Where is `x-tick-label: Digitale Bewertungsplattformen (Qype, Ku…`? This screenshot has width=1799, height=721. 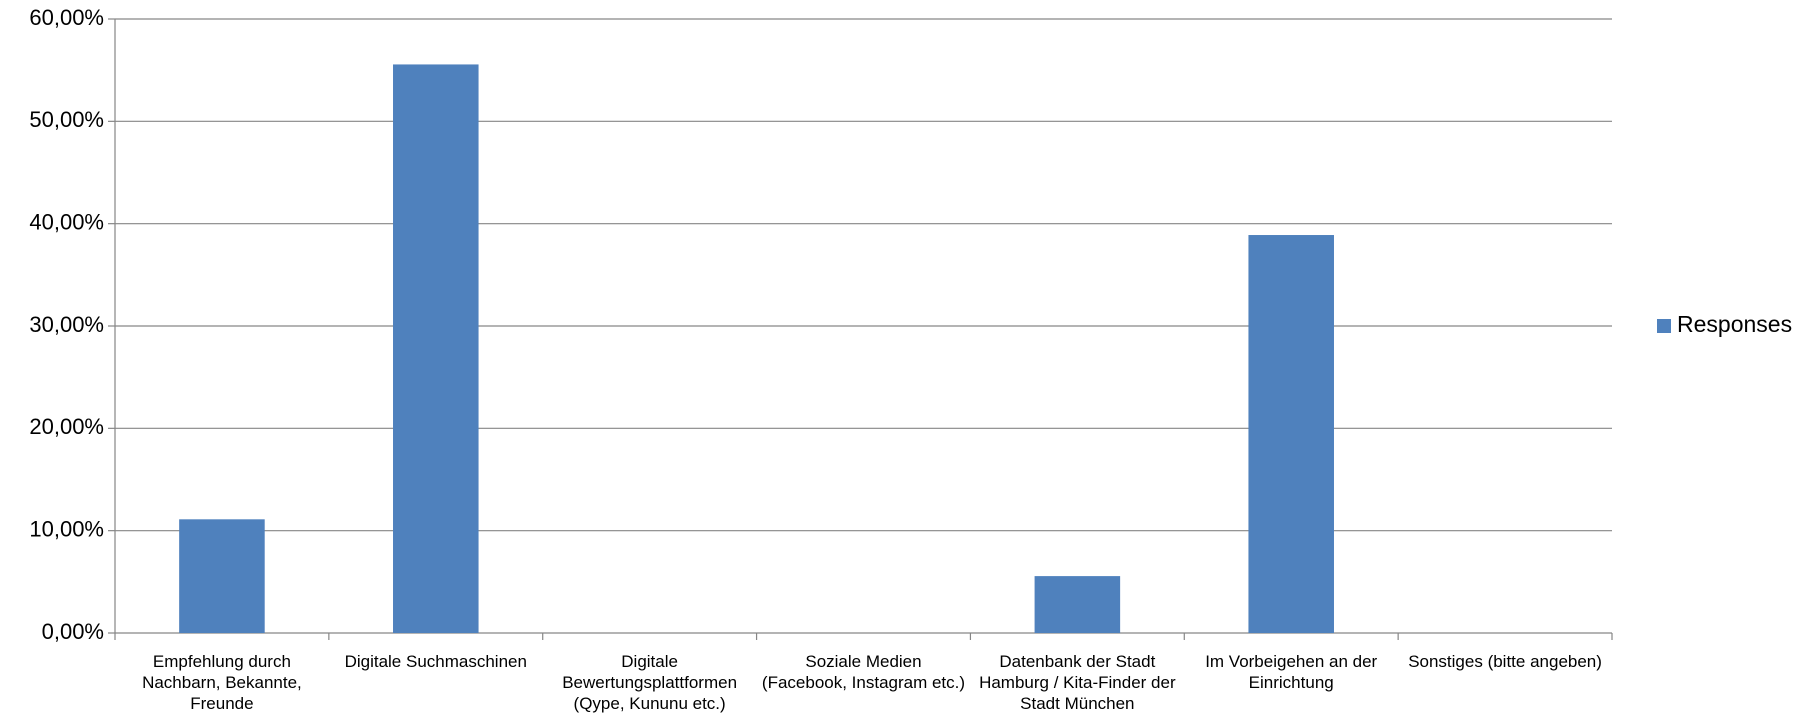
x-tick-label: Digitale Bewertungsplattformen (Qype, Ku… is located at coordinates (650, 682).